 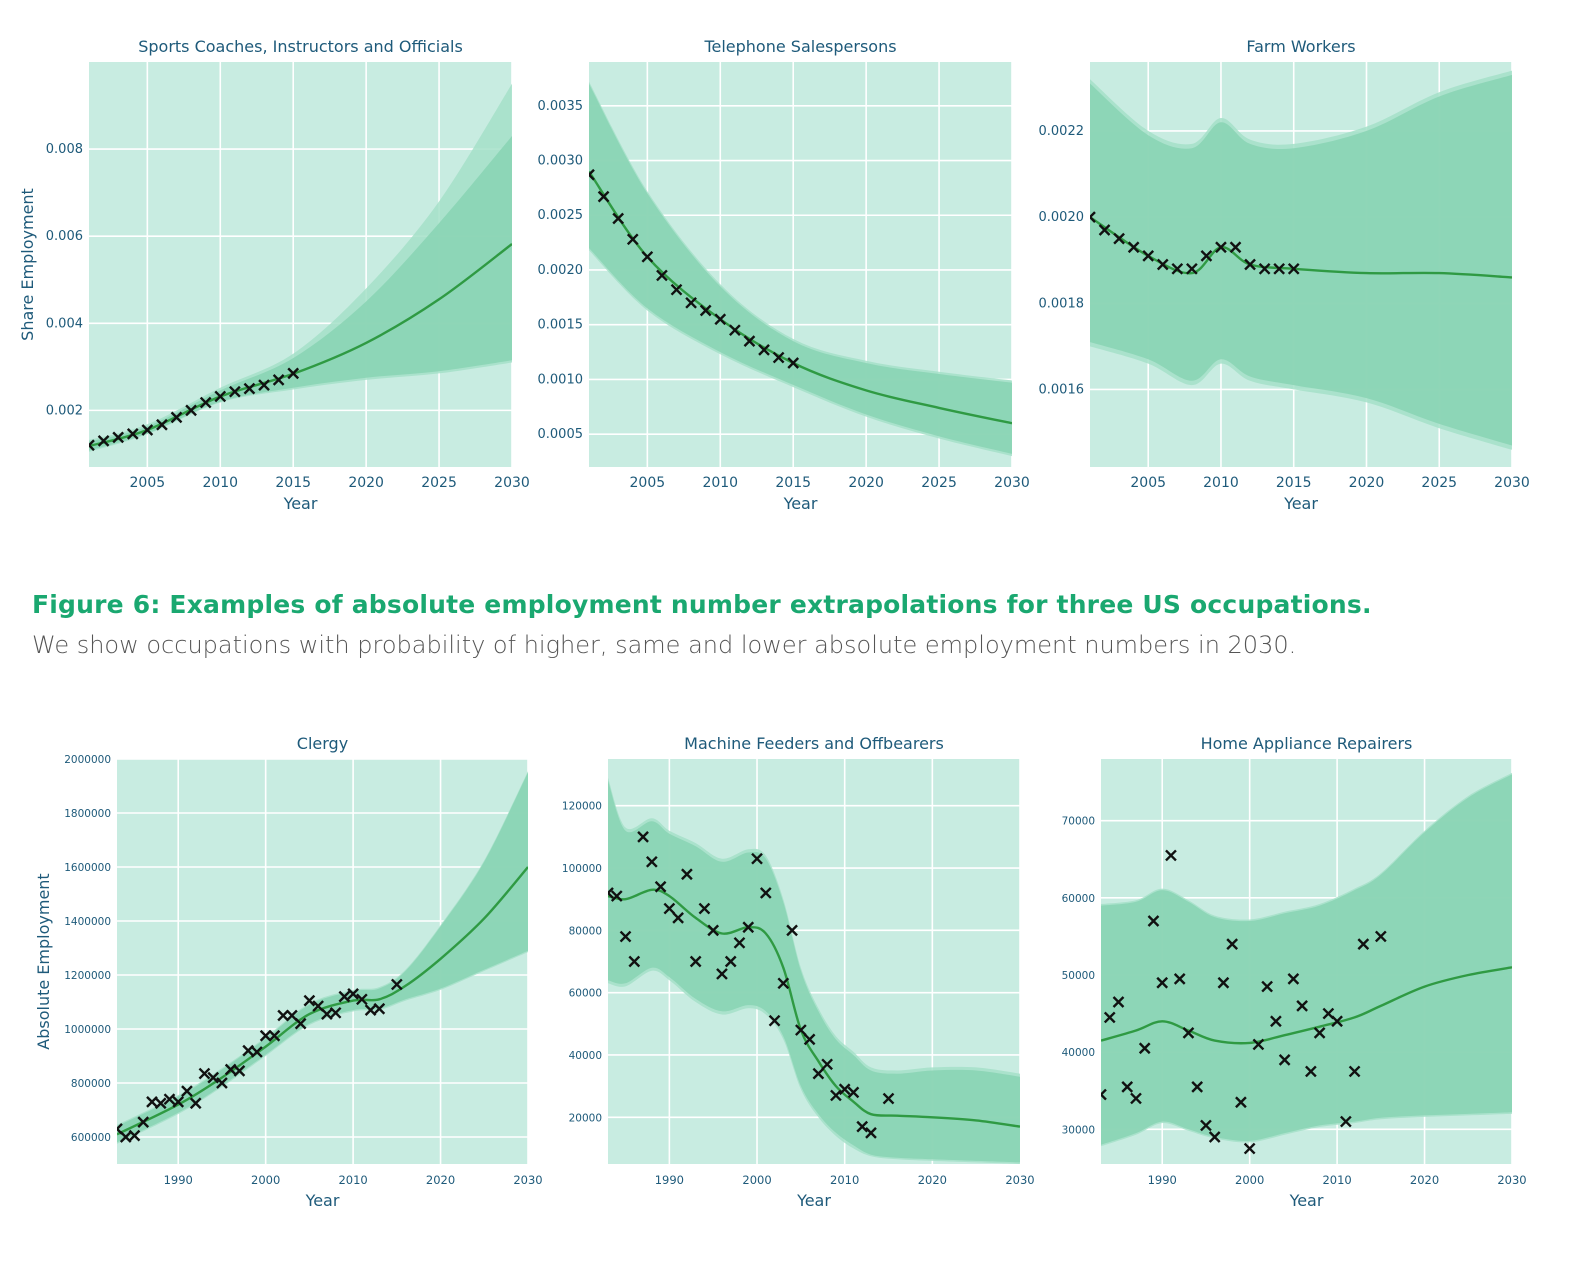 I want to click on fit-line, so click(x=1306, y=1005).